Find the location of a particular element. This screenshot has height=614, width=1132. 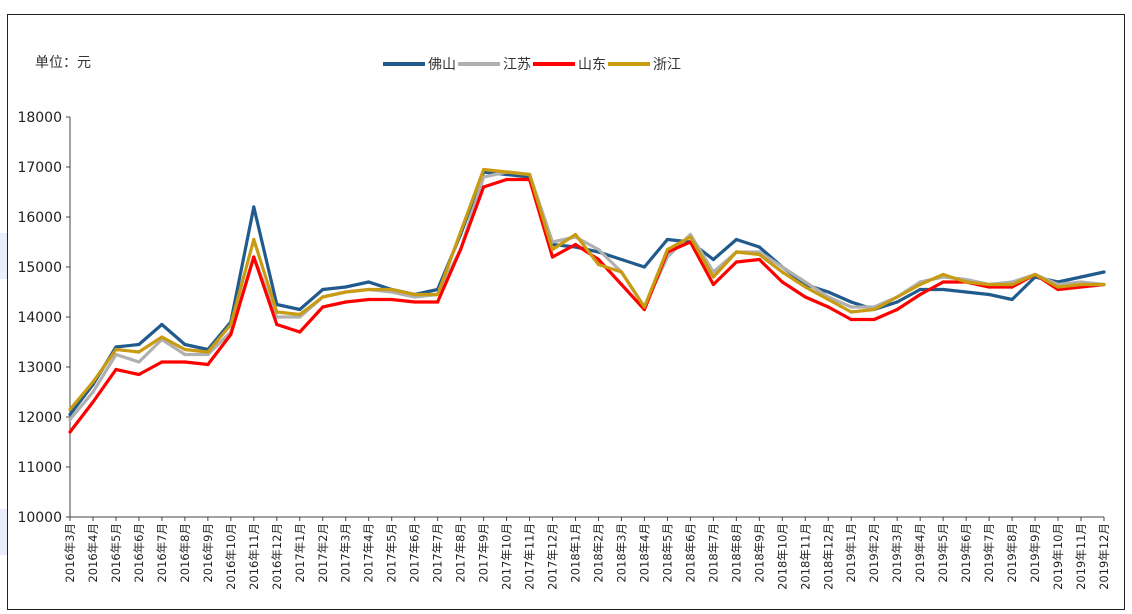

x-tick-label: 2018年5月 is located at coordinates (667, 553).